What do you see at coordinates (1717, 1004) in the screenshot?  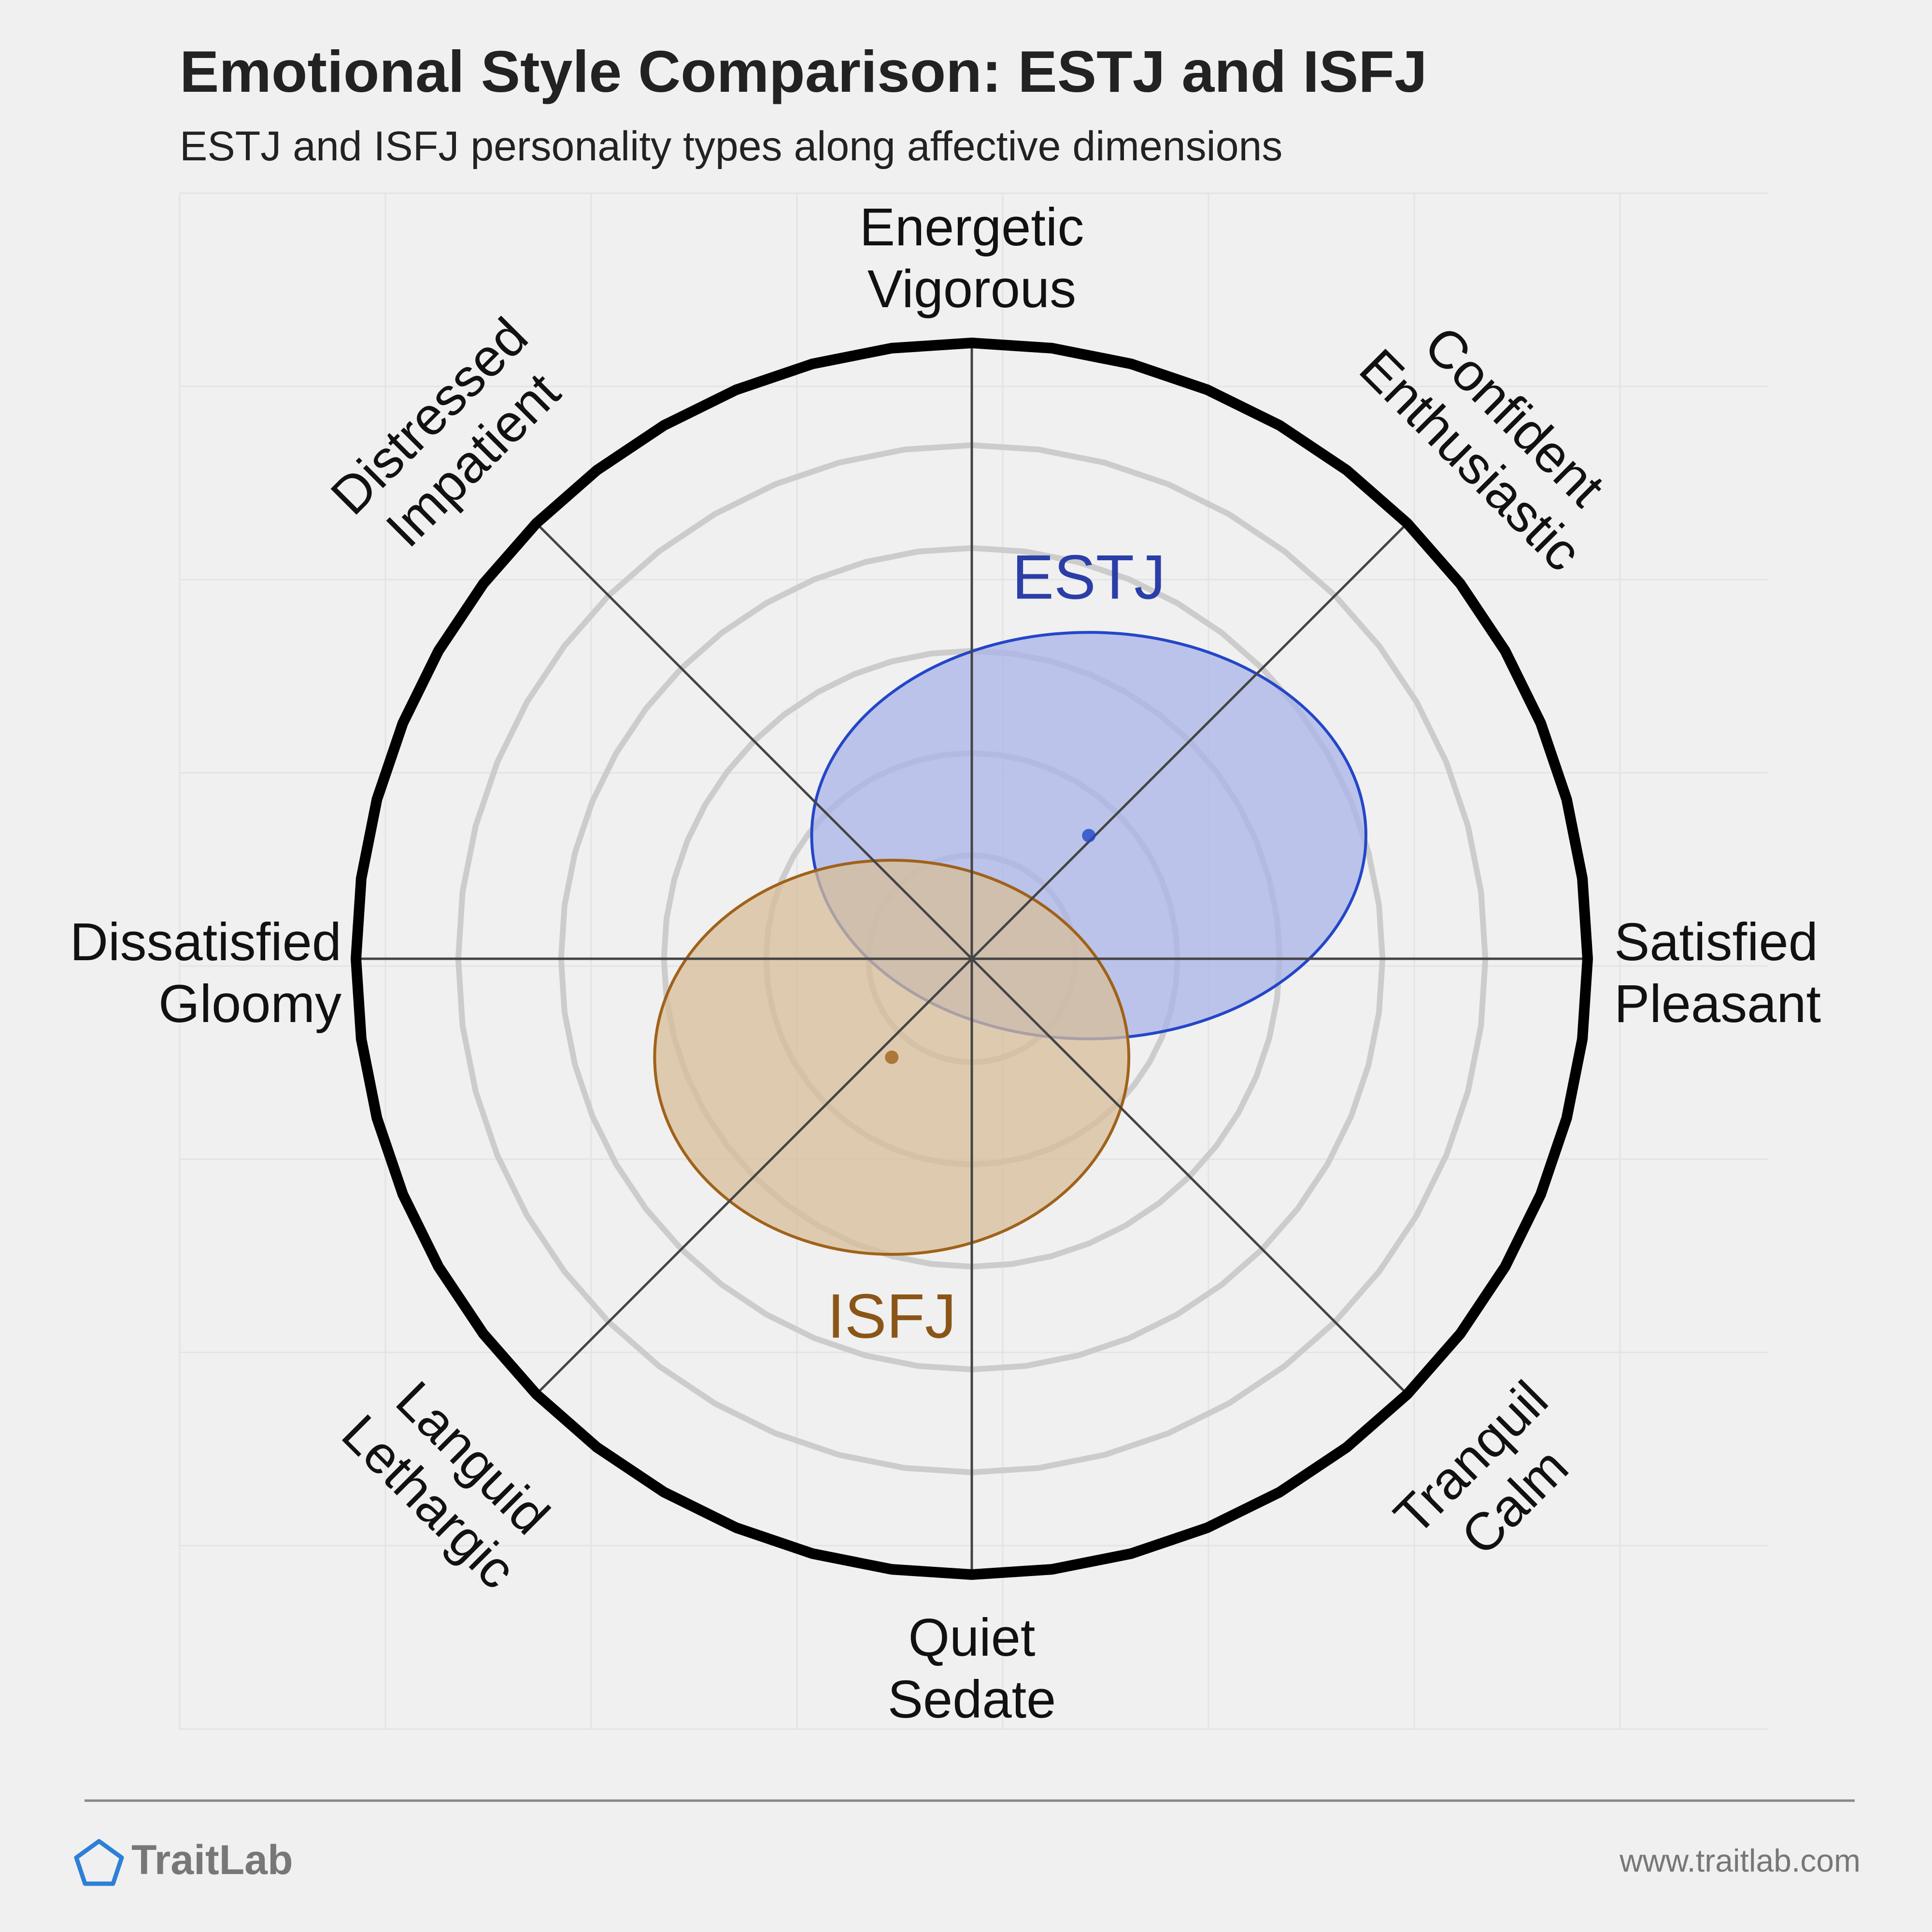 I see `axis-label-line: Pleasant` at bounding box center [1717, 1004].